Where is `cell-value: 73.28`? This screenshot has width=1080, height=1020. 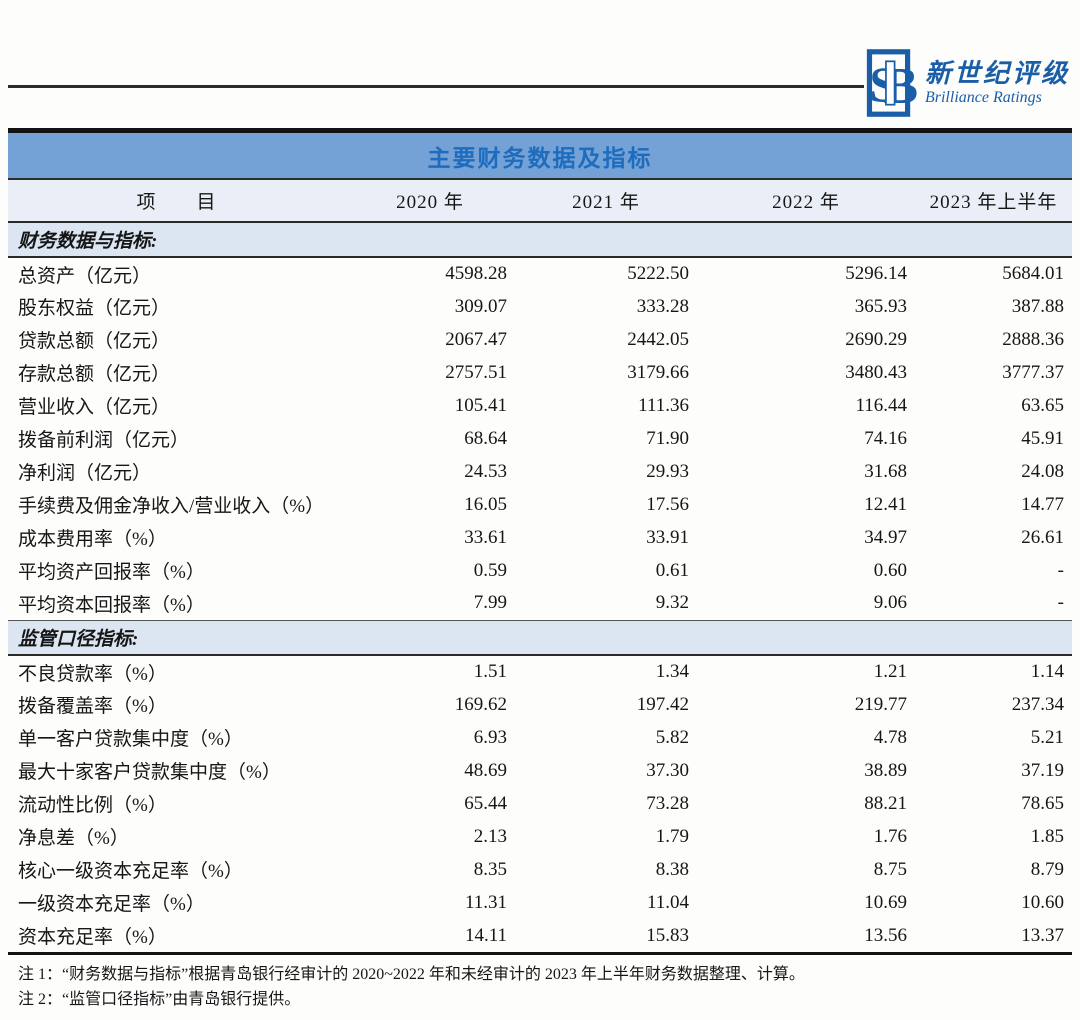 cell-value: 73.28 is located at coordinates (667, 803).